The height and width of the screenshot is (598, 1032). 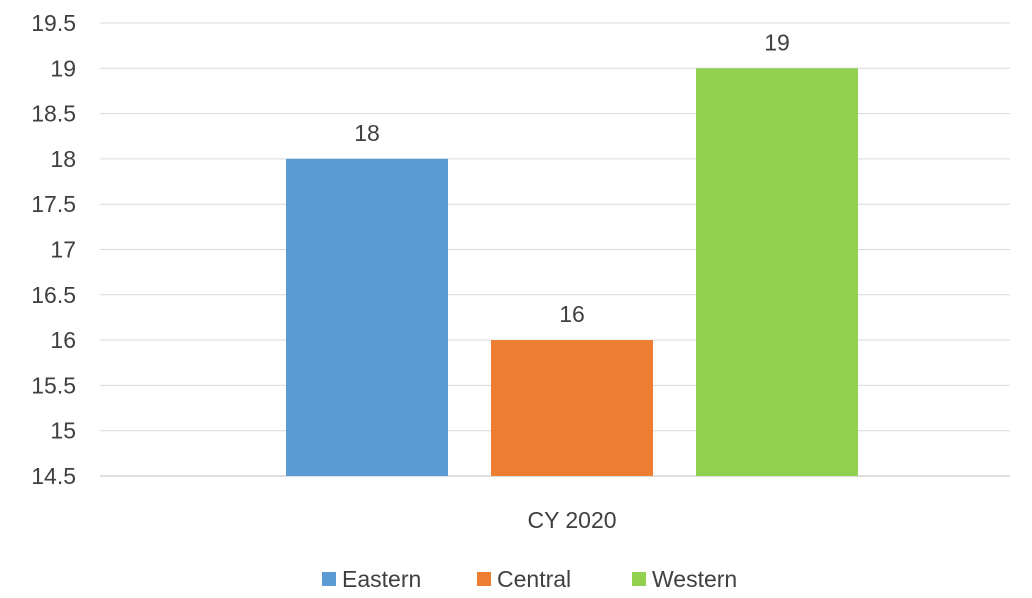 What do you see at coordinates (53, 385) in the screenshot?
I see `y-tick-label: 15.5` at bounding box center [53, 385].